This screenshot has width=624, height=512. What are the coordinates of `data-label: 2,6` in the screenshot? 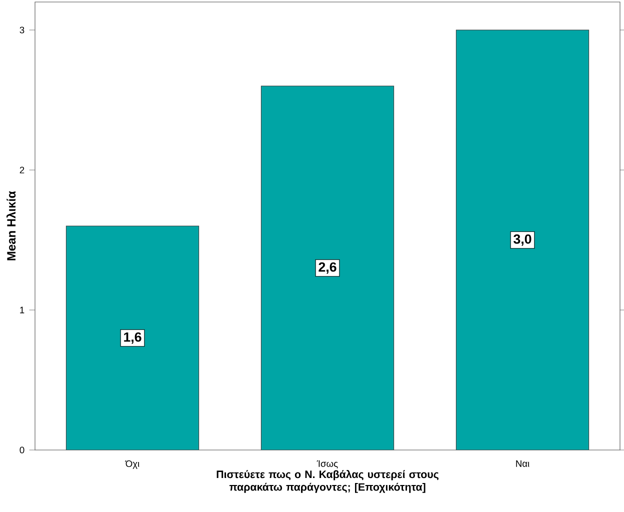 It's located at (327, 268).